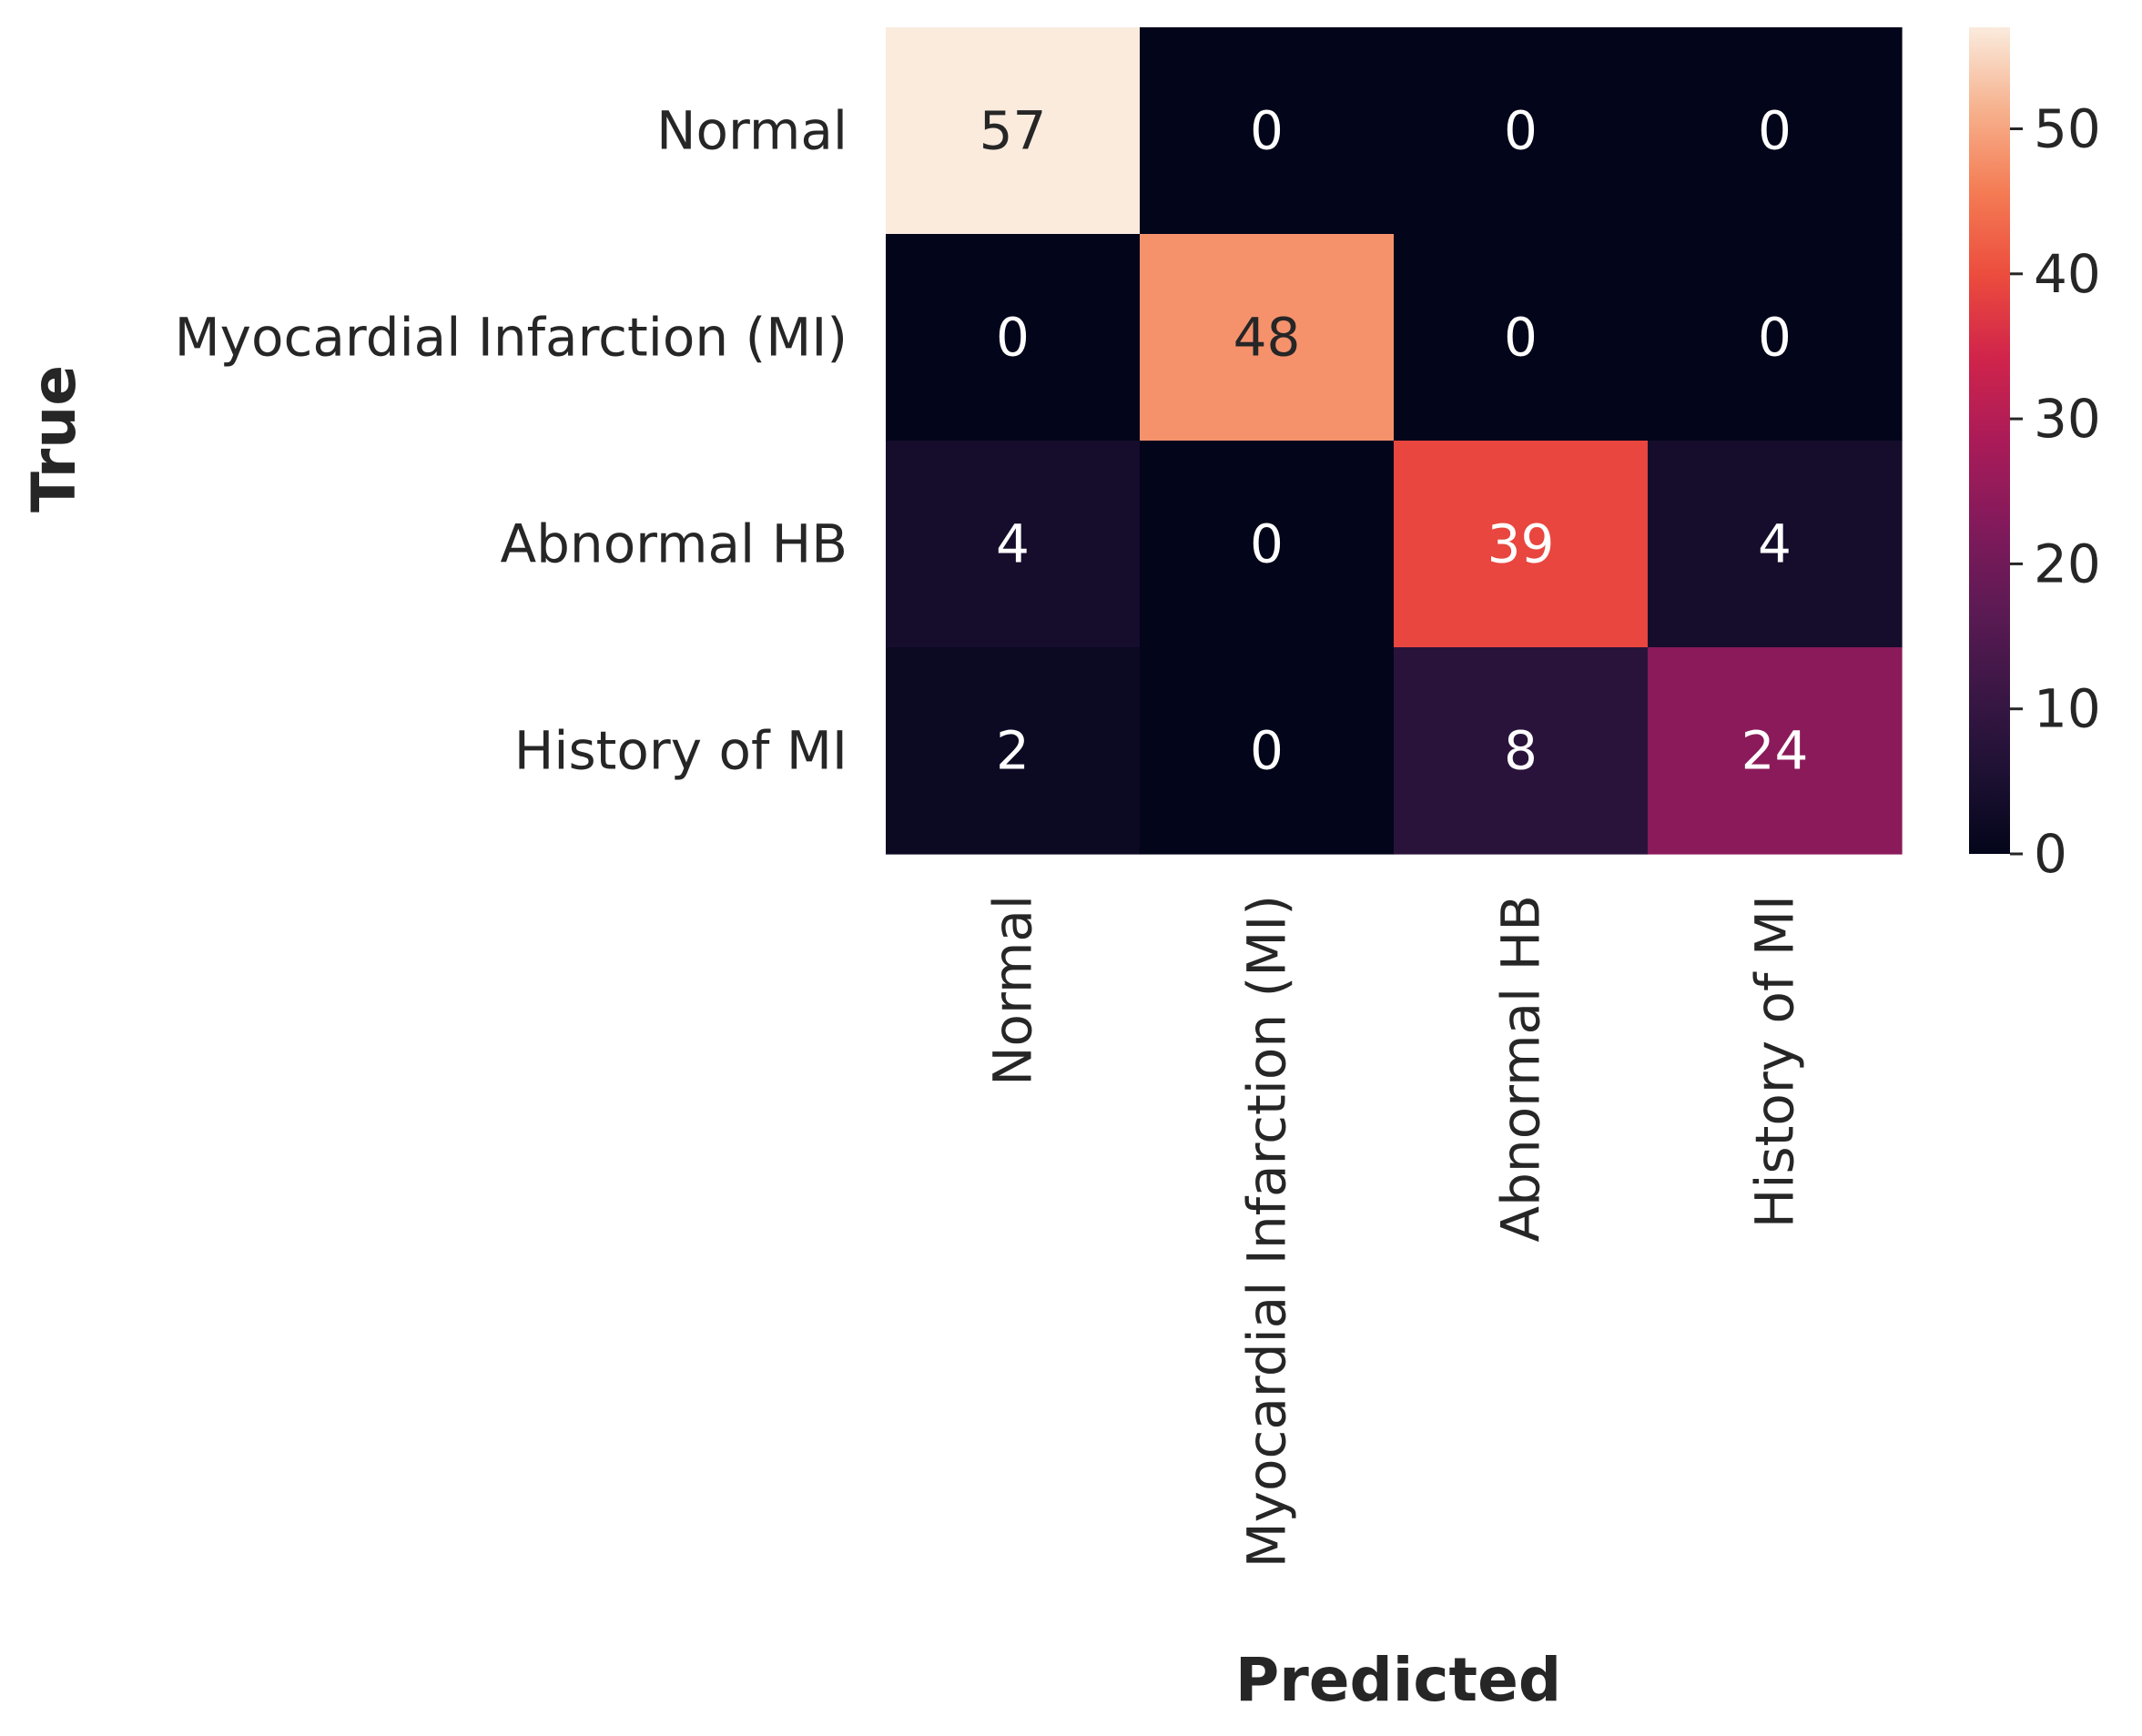 Image resolution: width=2142 pixels, height=1736 pixels. I want to click on heatmap-cell-r2-c0, so click(1014, 544).